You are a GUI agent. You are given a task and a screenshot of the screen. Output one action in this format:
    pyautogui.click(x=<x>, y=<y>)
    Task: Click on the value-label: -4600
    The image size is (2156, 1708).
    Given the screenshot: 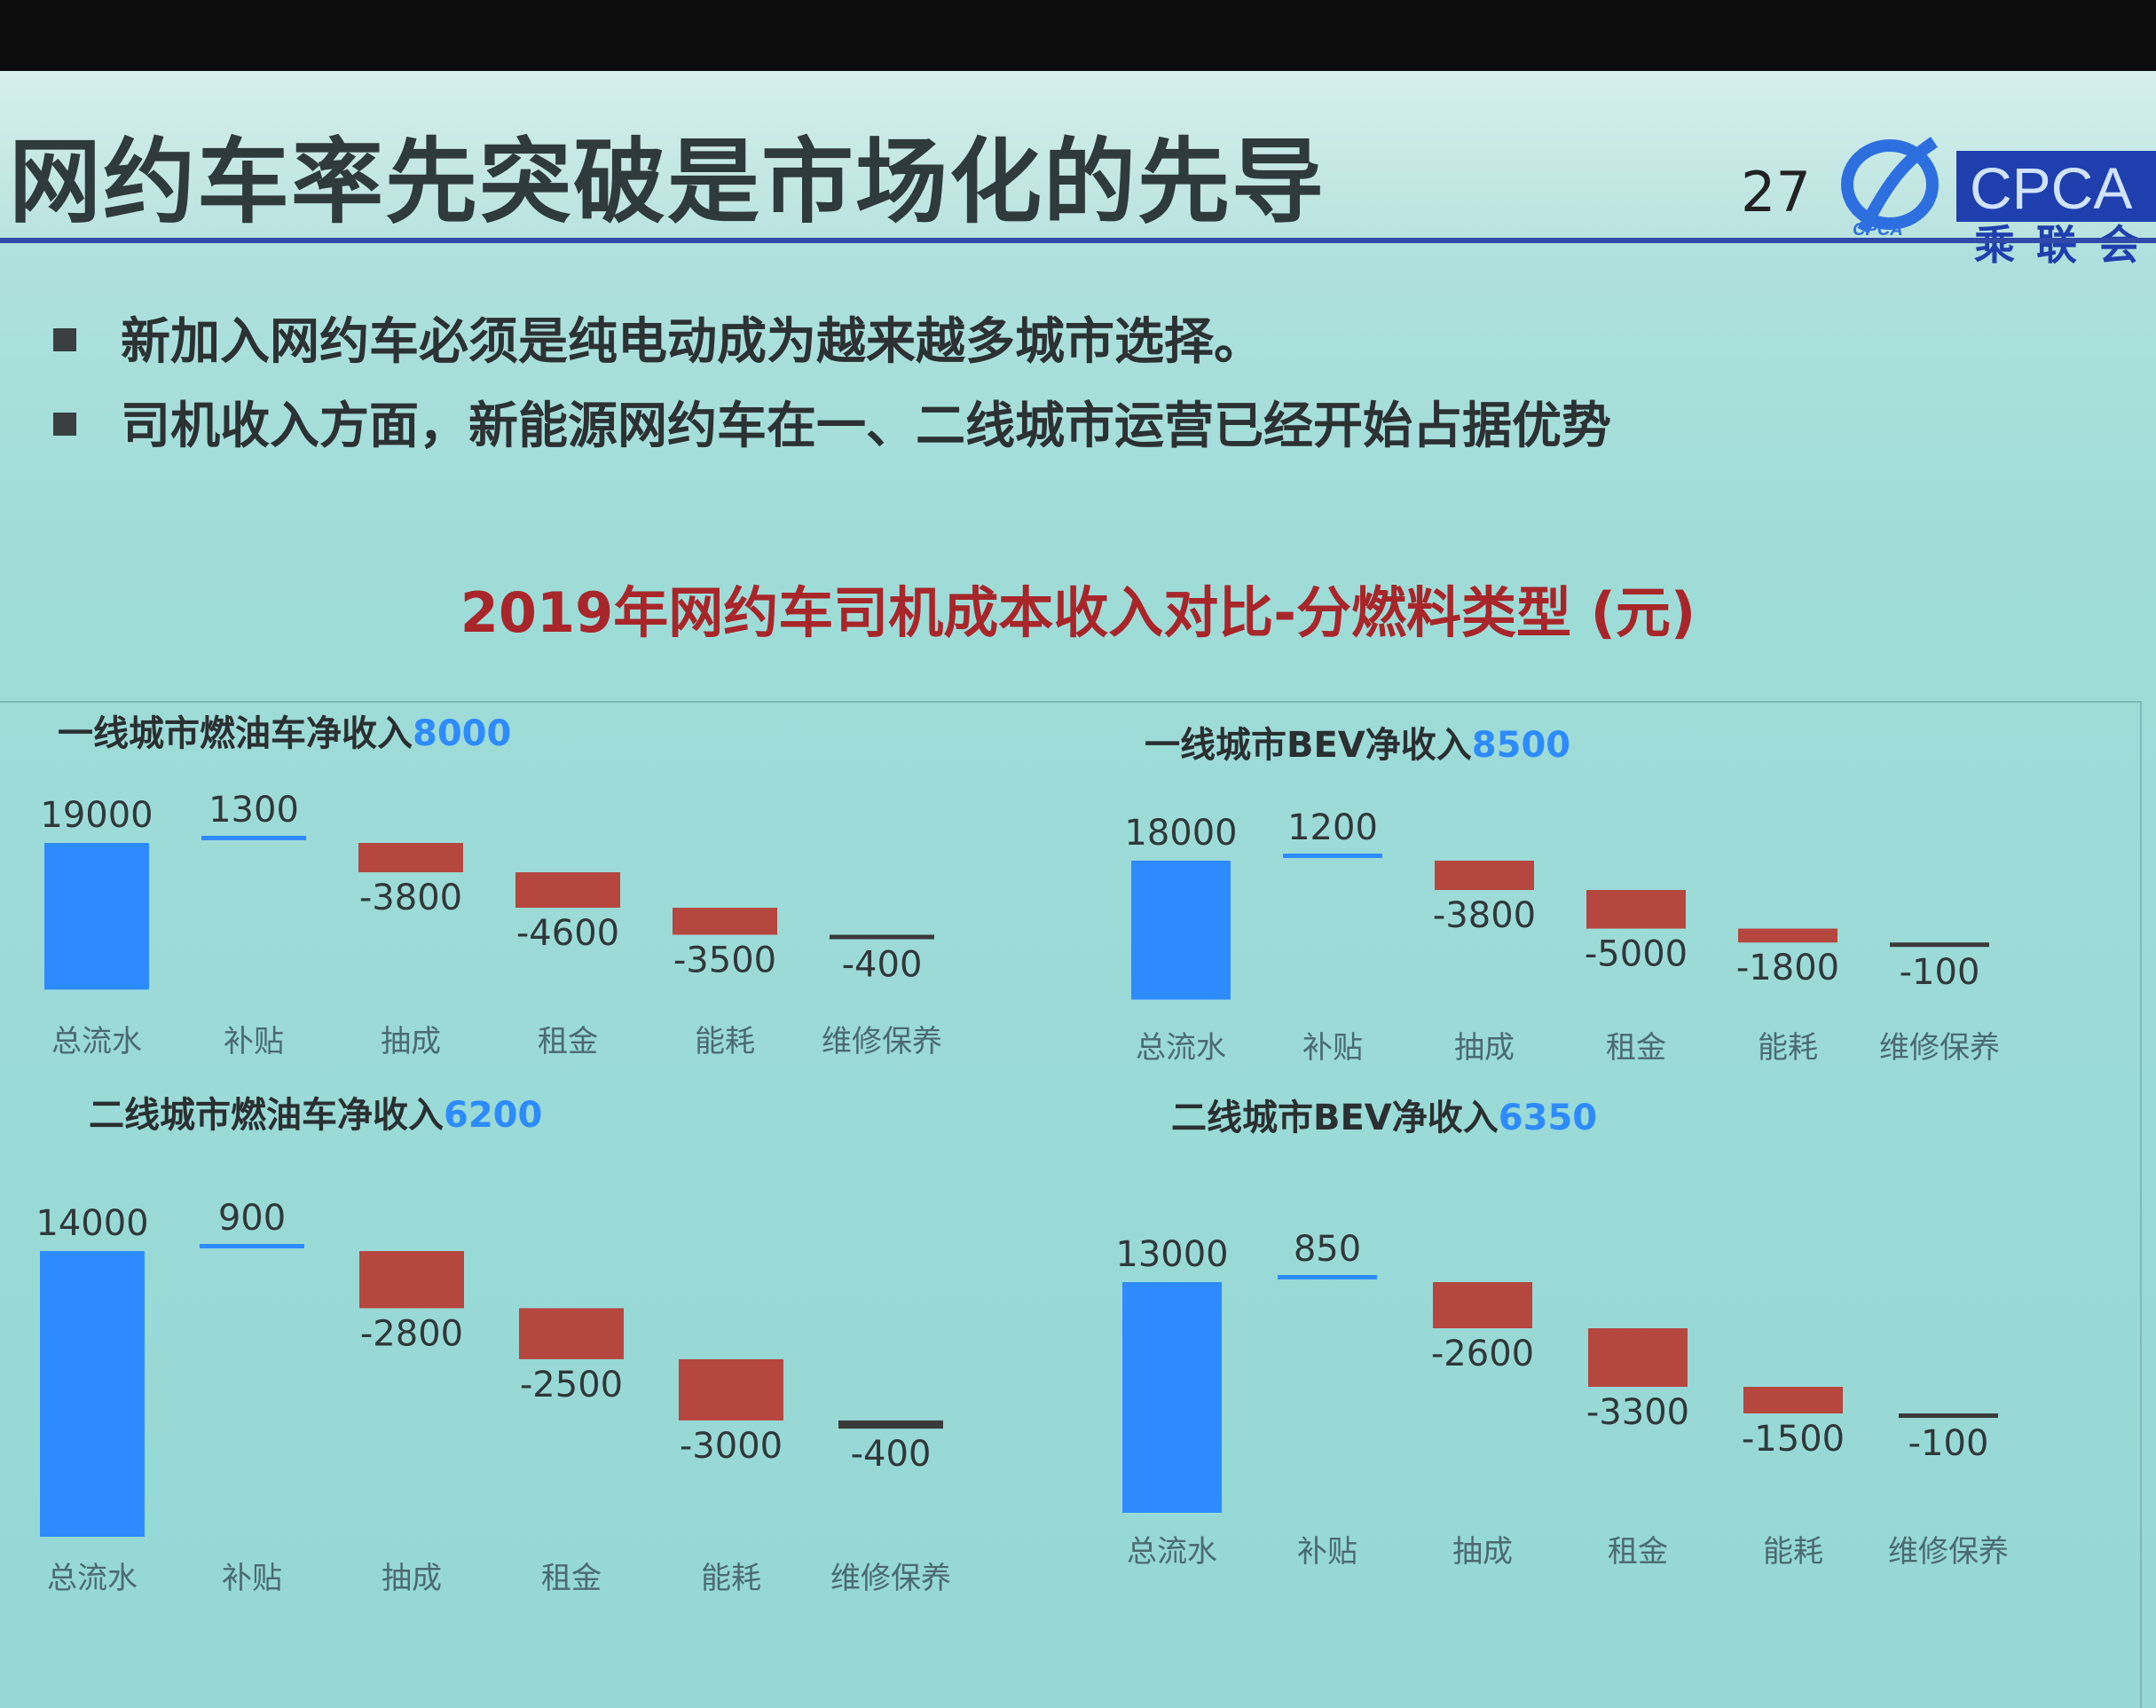 What is the action you would take?
    pyautogui.click(x=567, y=934)
    